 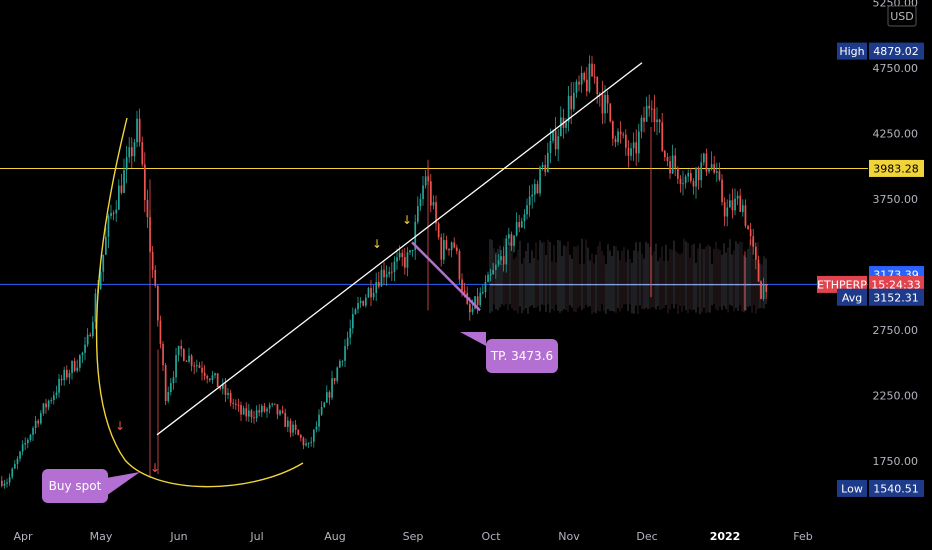 I want to click on currency-box: USD, so click(x=902, y=16).